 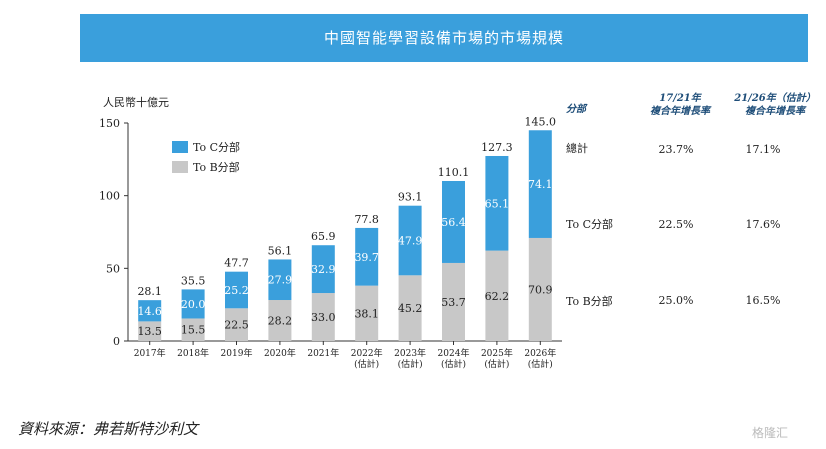 I want to click on data-label-toc: 32.9, so click(x=323, y=269).